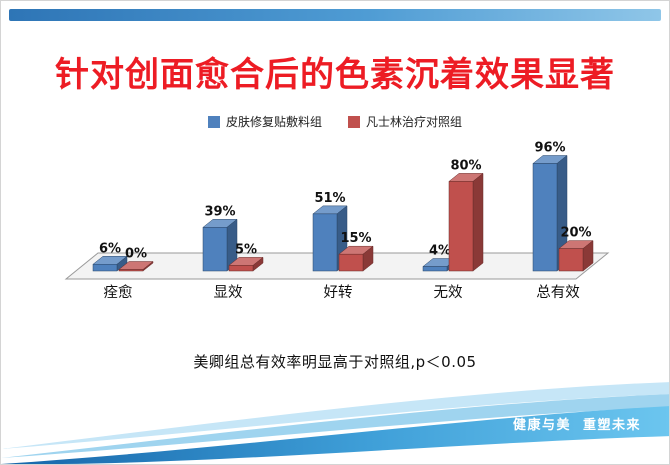  I want to click on svg-text: 显效, so click(228, 292).